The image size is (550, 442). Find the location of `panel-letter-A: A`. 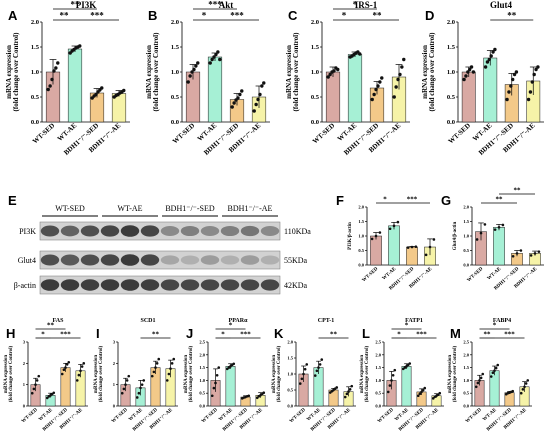

panel-letter-A: A is located at coordinates (13, 15).